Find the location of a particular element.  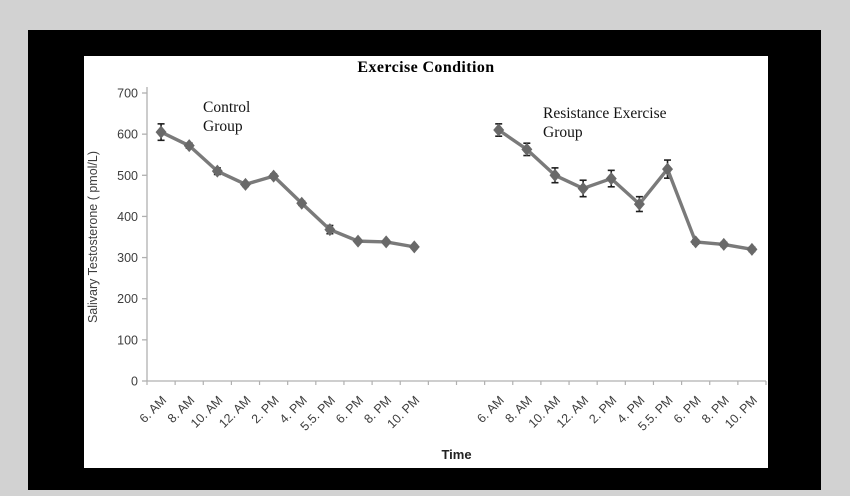

control-group-label-line2: Group is located at coordinates (223, 127).